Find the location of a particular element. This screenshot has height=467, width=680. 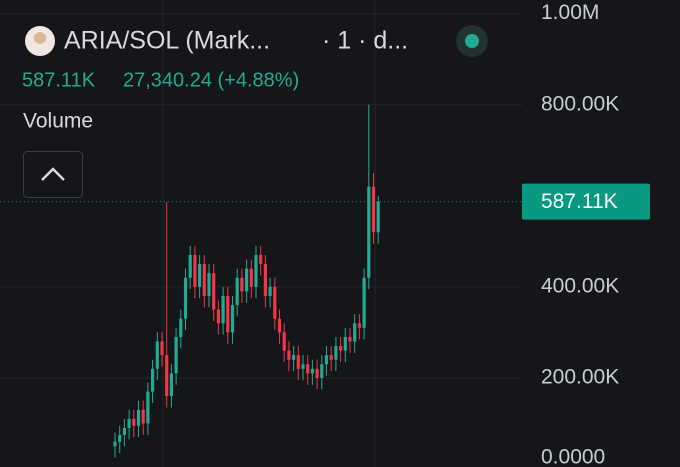

y-tick-label: 400.00K is located at coordinates (580, 285).